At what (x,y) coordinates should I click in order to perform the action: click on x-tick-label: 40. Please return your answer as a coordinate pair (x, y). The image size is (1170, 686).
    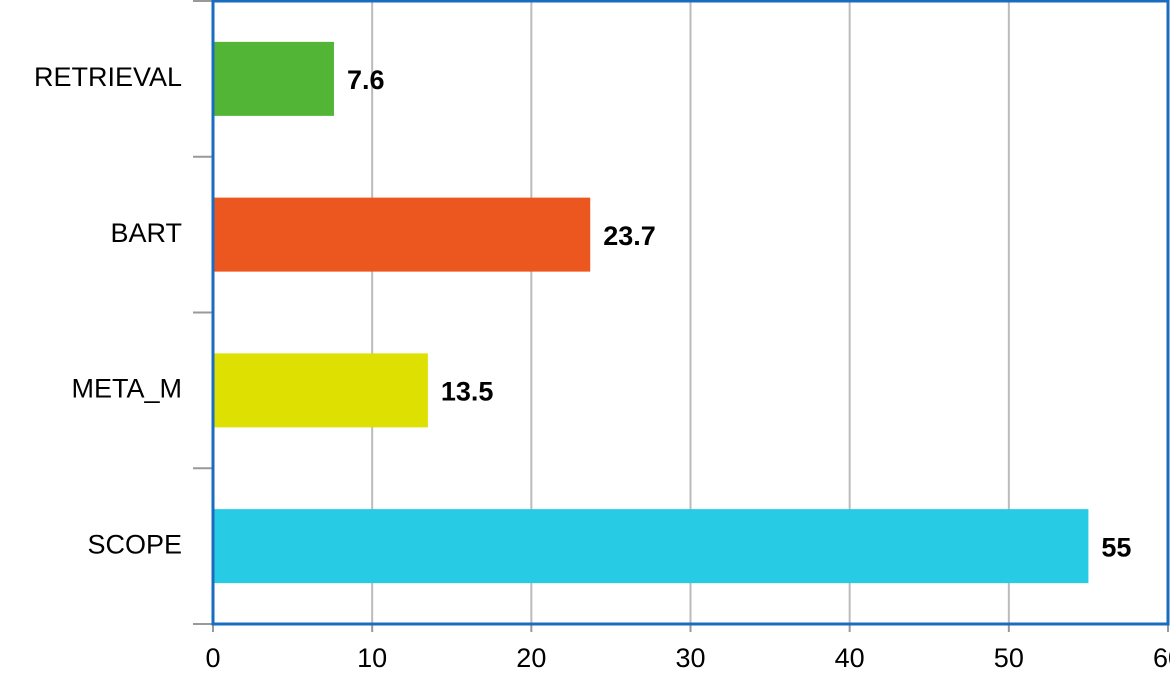
    Looking at the image, I should click on (850, 658).